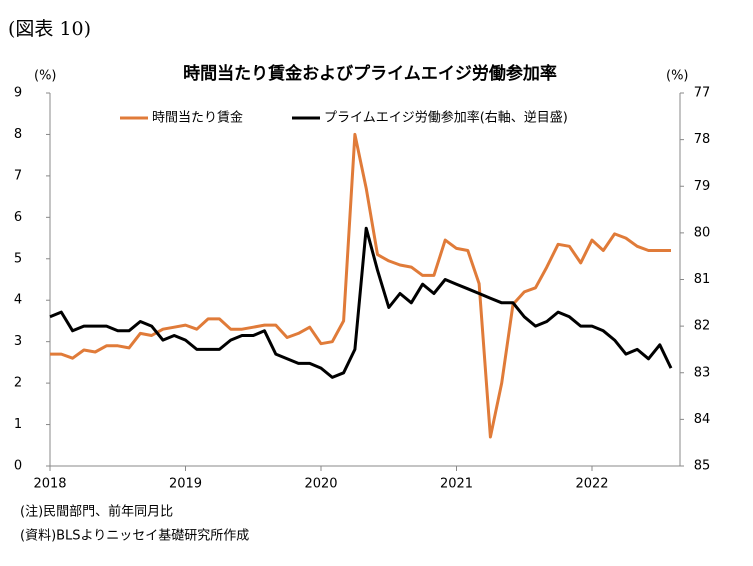  I want to click on chart-title: 時間当たり賃金およびプライムエイジ労働参加率, so click(370, 73).